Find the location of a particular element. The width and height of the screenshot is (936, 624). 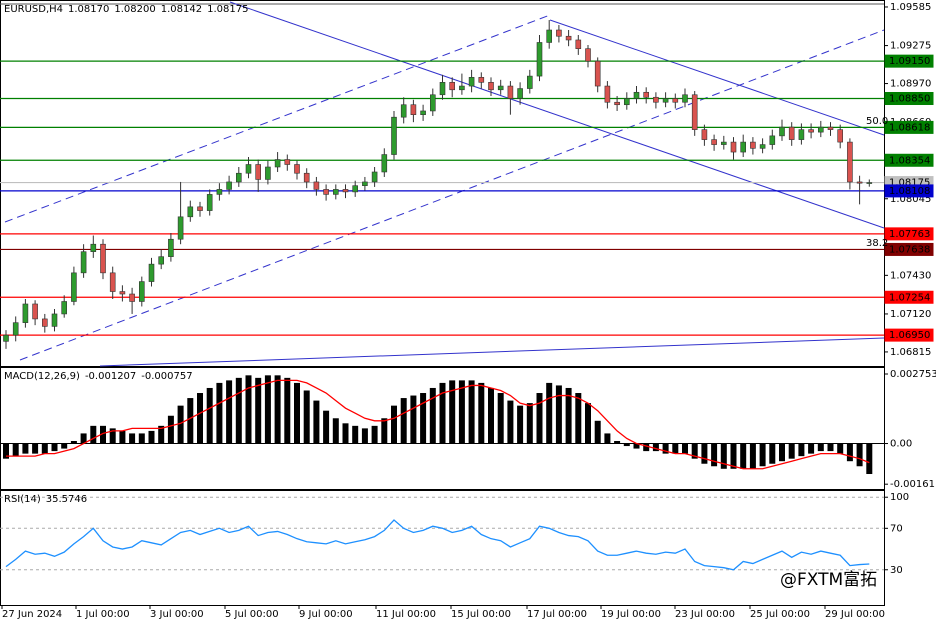

ohlc-value: 1.08175 is located at coordinates (227, 9).